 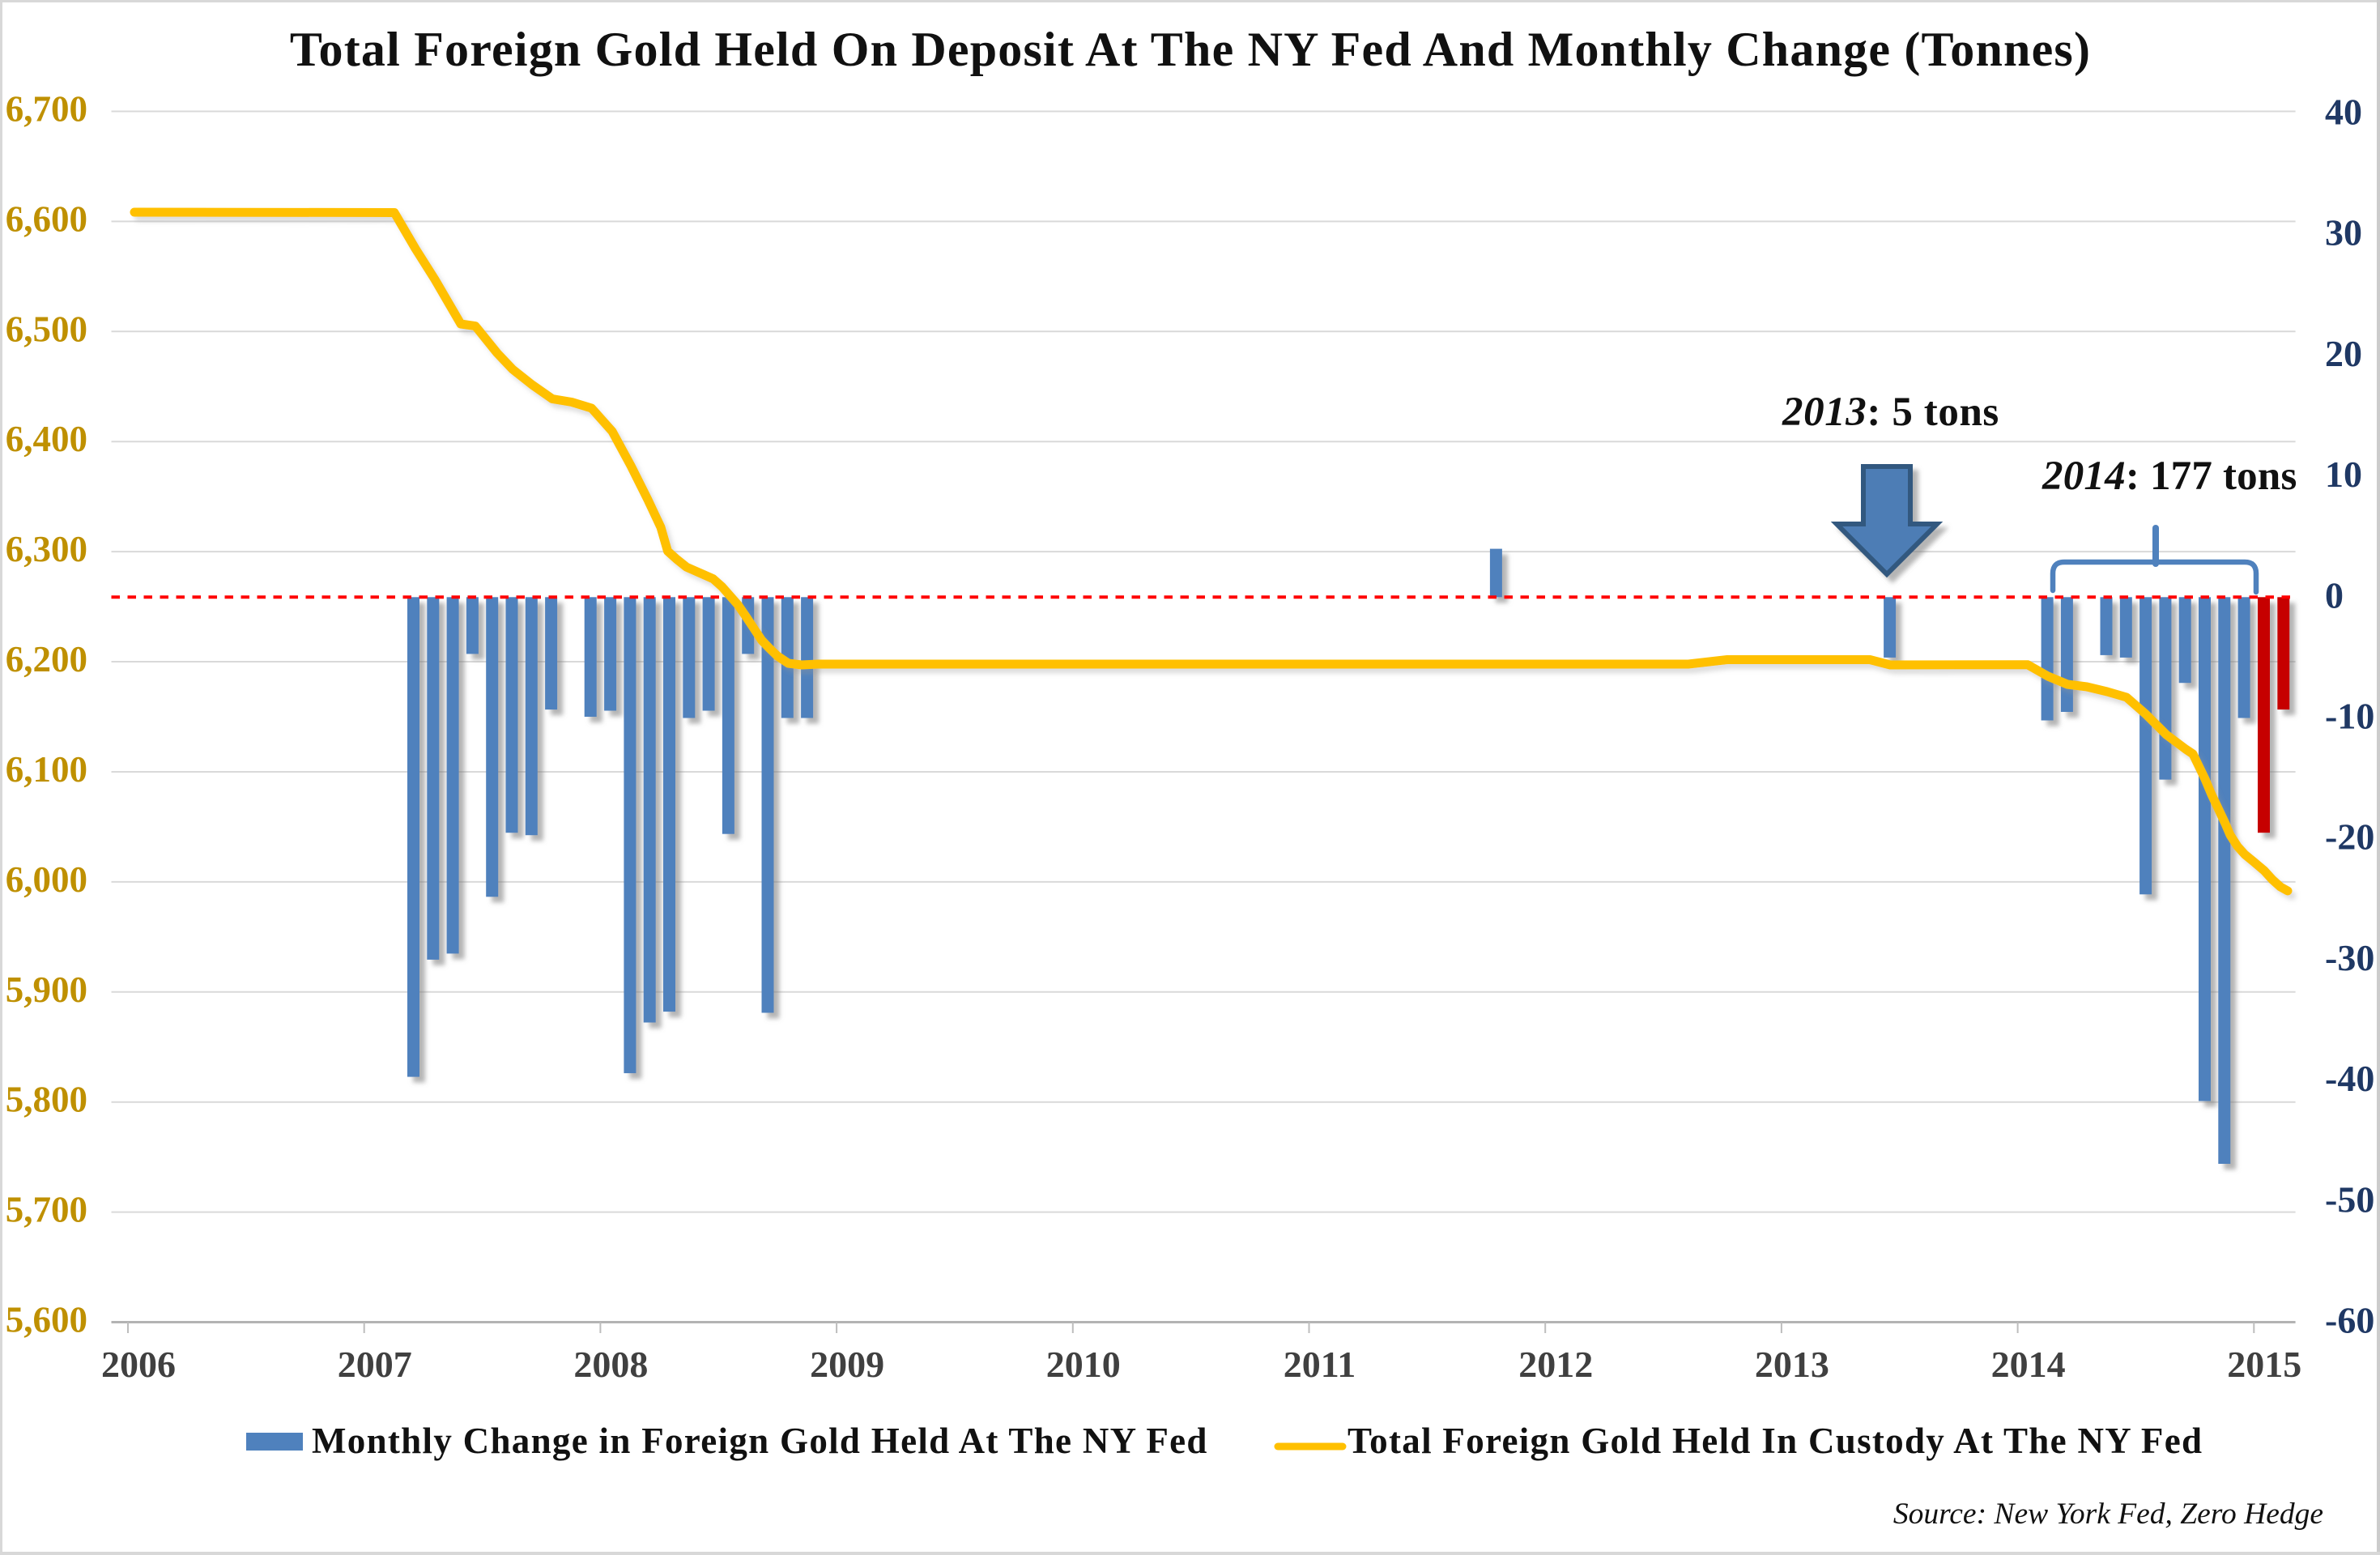 What do you see at coordinates (2169, 477) in the screenshot?
I see `svg-text: 2014: 177 tons` at bounding box center [2169, 477].